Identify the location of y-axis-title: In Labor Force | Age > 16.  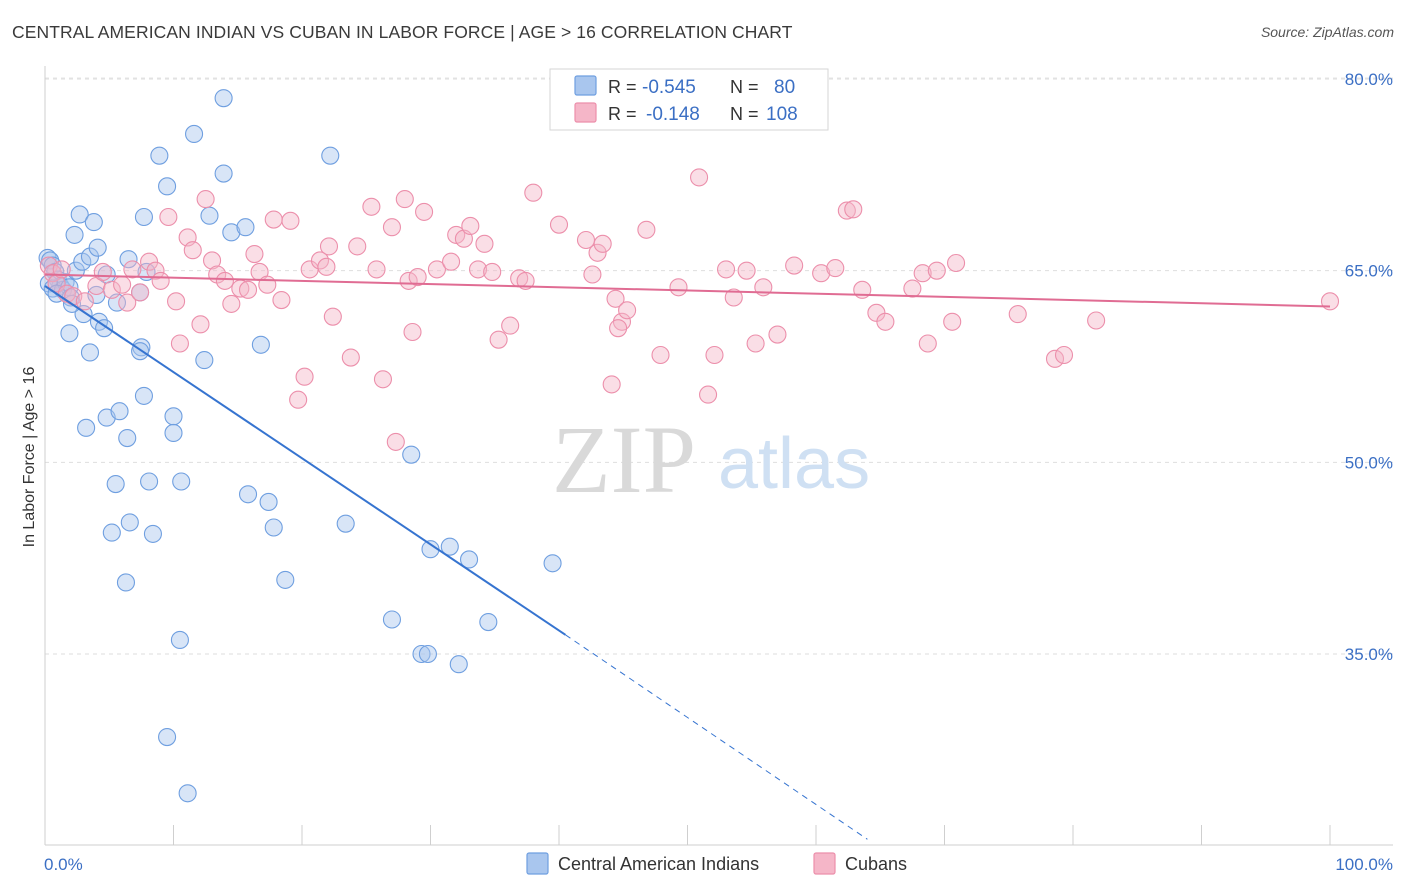
(29, 457).